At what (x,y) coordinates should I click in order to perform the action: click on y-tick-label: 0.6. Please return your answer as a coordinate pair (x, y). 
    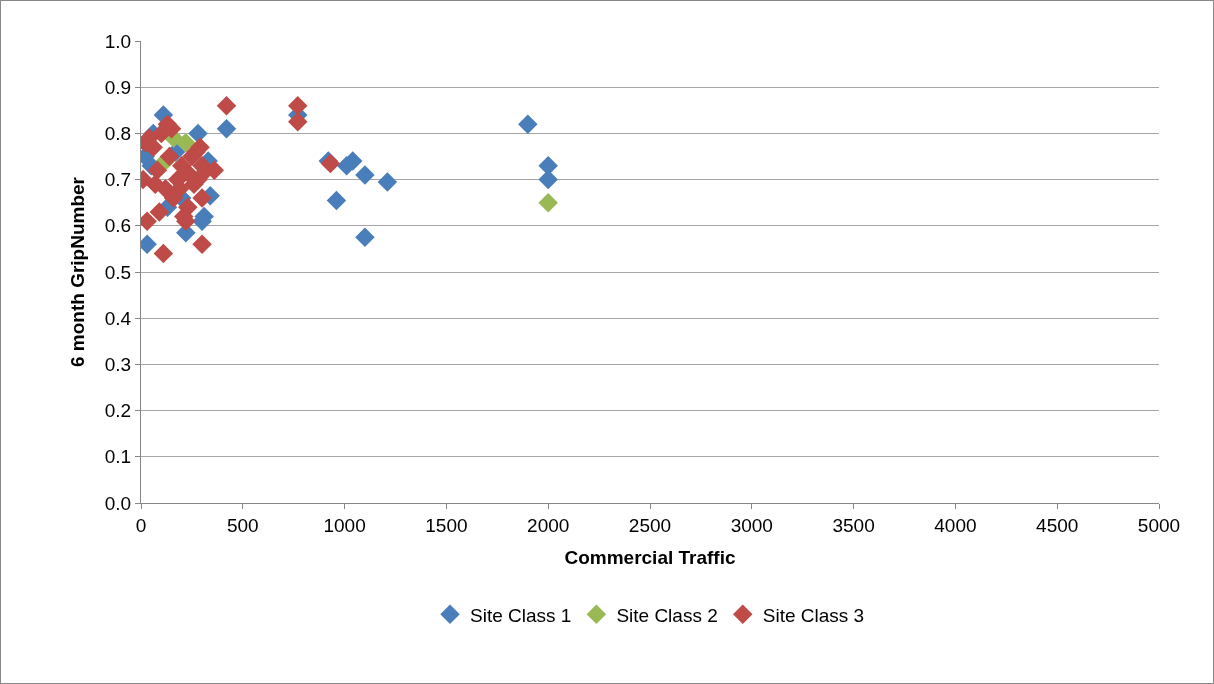
    Looking at the image, I should click on (118, 226).